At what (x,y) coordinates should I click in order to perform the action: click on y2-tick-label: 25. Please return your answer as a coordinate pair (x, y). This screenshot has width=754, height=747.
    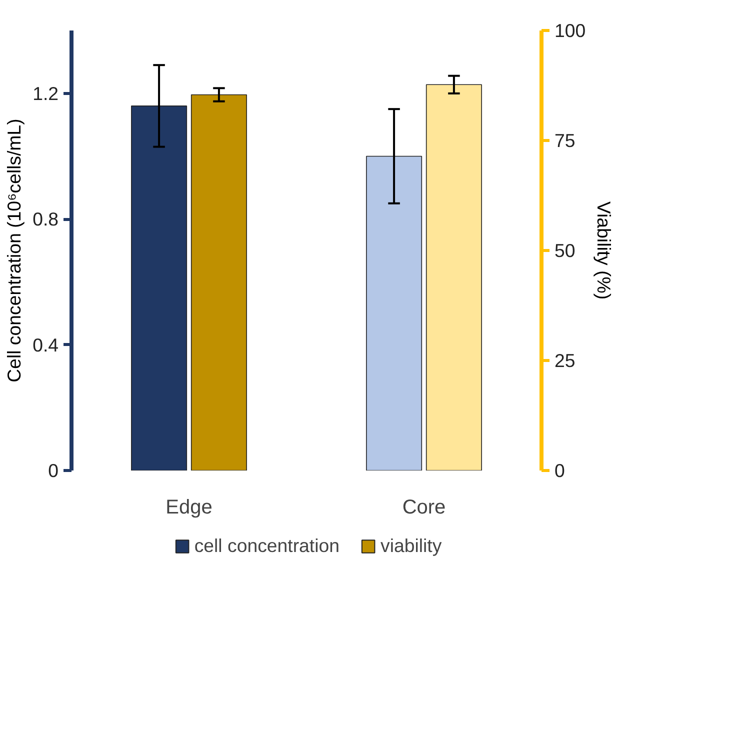
    Looking at the image, I should click on (565, 360).